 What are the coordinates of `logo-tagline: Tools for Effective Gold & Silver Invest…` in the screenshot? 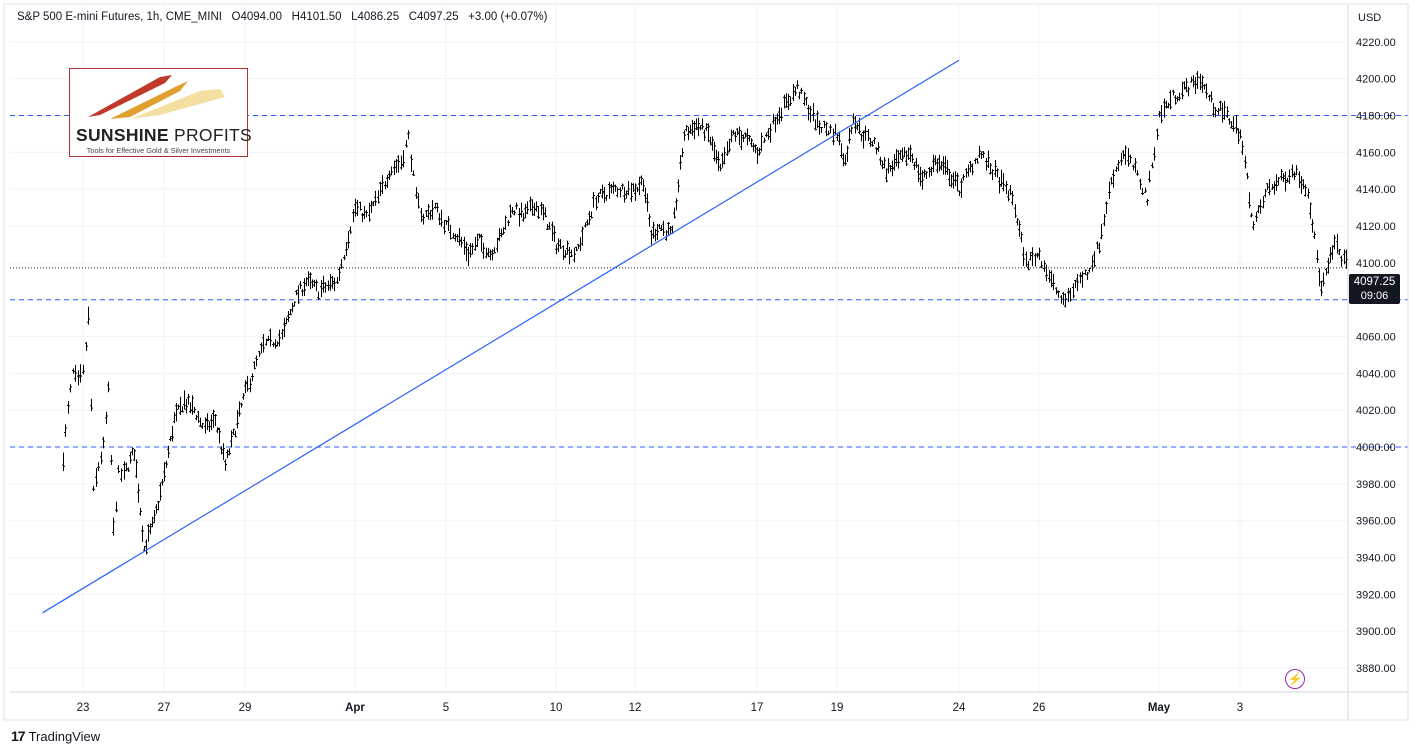 It's located at (158, 150).